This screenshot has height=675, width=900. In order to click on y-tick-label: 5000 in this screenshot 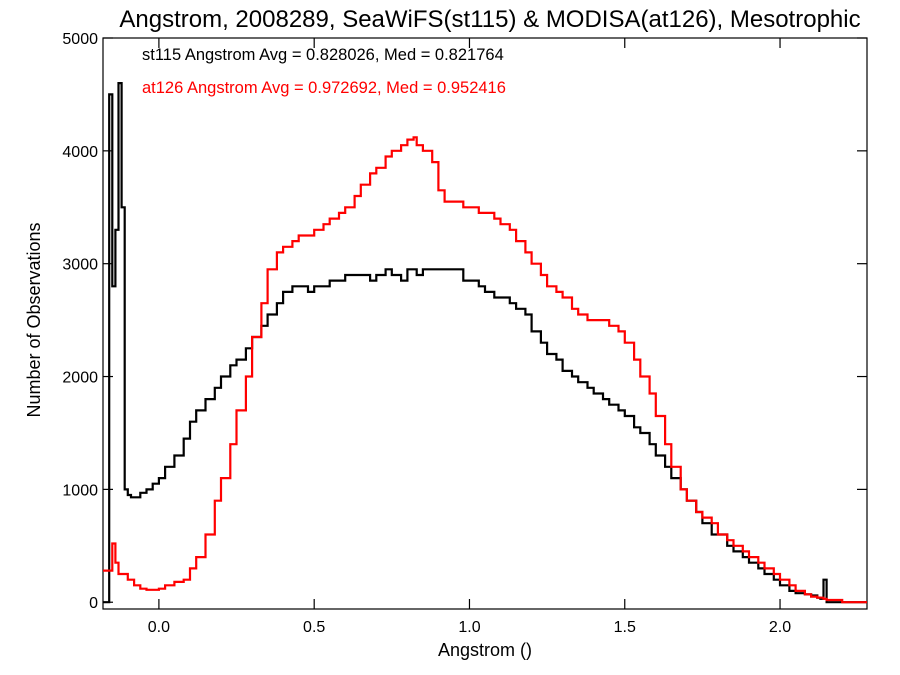, I will do `click(80, 39)`.